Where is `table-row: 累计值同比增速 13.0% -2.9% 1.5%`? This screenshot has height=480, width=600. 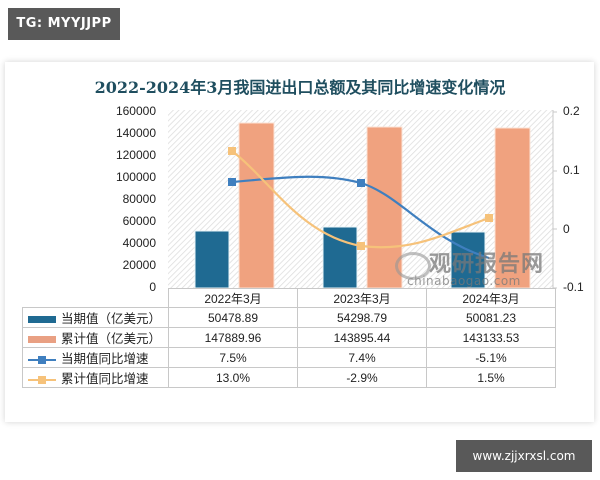 table-row: 累计值同比增速 13.0% -2.9% 1.5% is located at coordinates (289, 377).